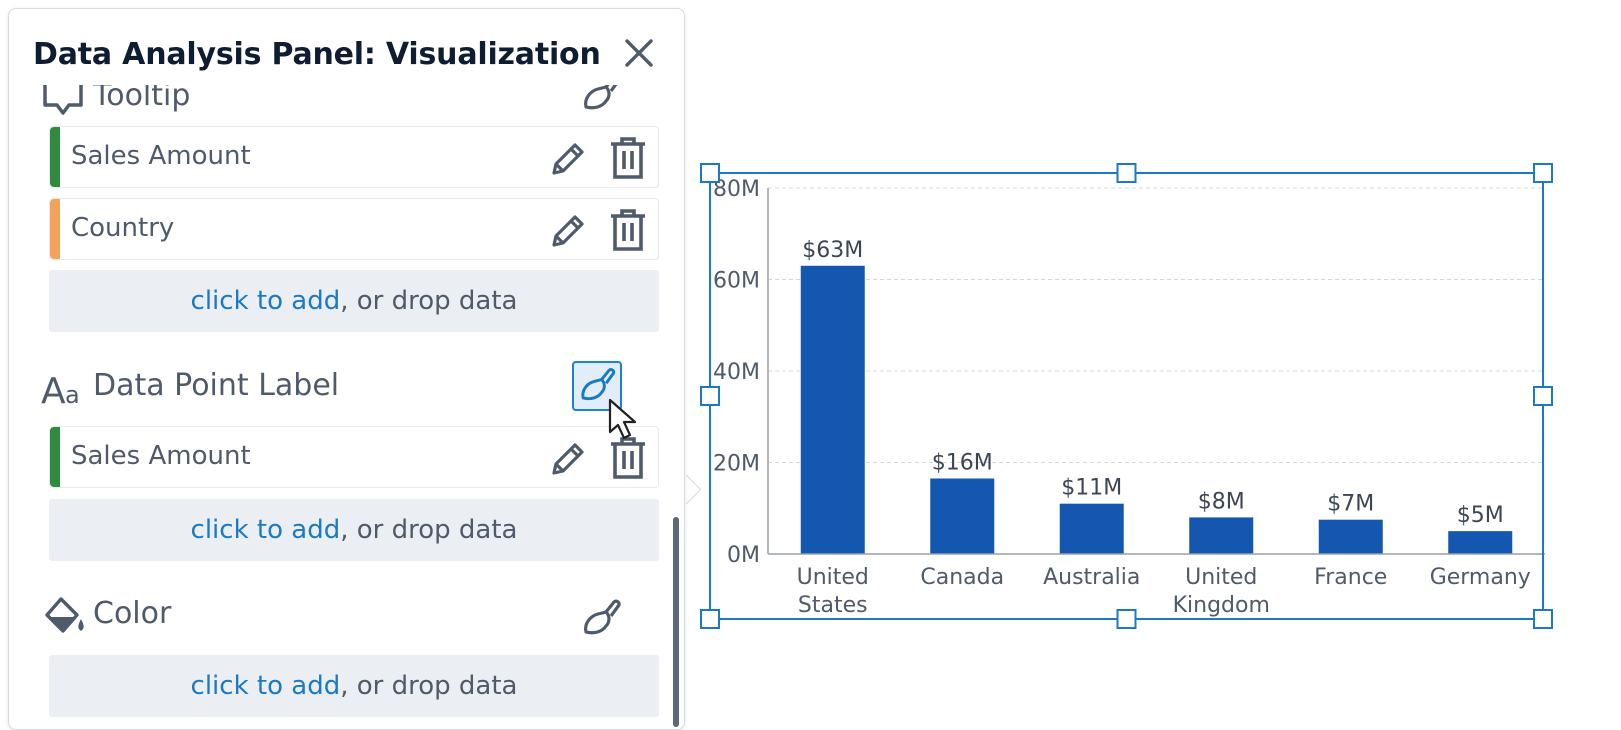 This screenshot has width=1621, height=730. Describe the element at coordinates (736, 464) in the screenshot. I see `y-tick-label: 20M` at that location.